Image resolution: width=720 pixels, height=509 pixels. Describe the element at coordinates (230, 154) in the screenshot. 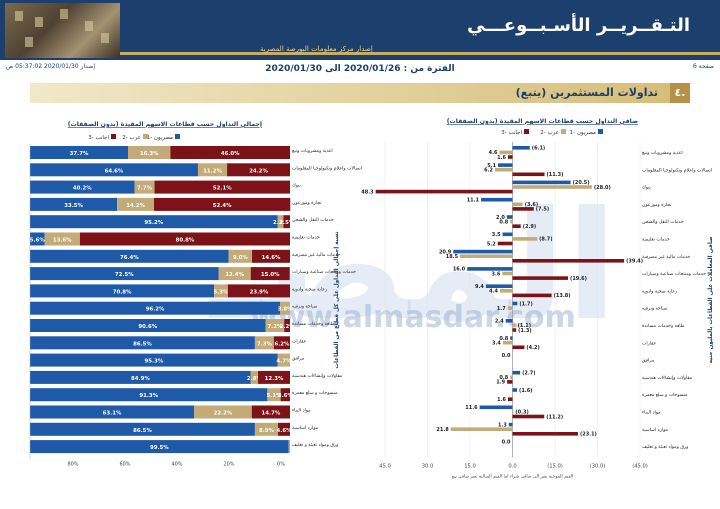

I see `left-bar-value: 46.0%` at that location.